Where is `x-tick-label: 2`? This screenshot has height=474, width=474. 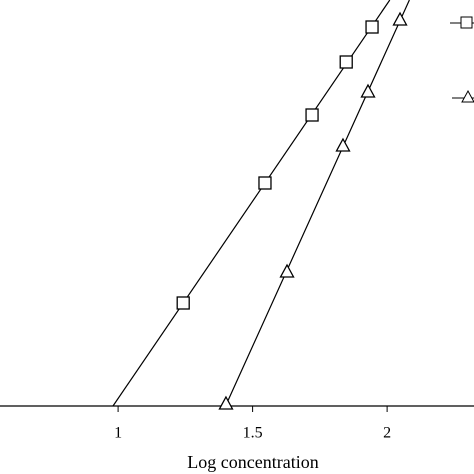
x-tick-label: 2 is located at coordinates (387, 433).